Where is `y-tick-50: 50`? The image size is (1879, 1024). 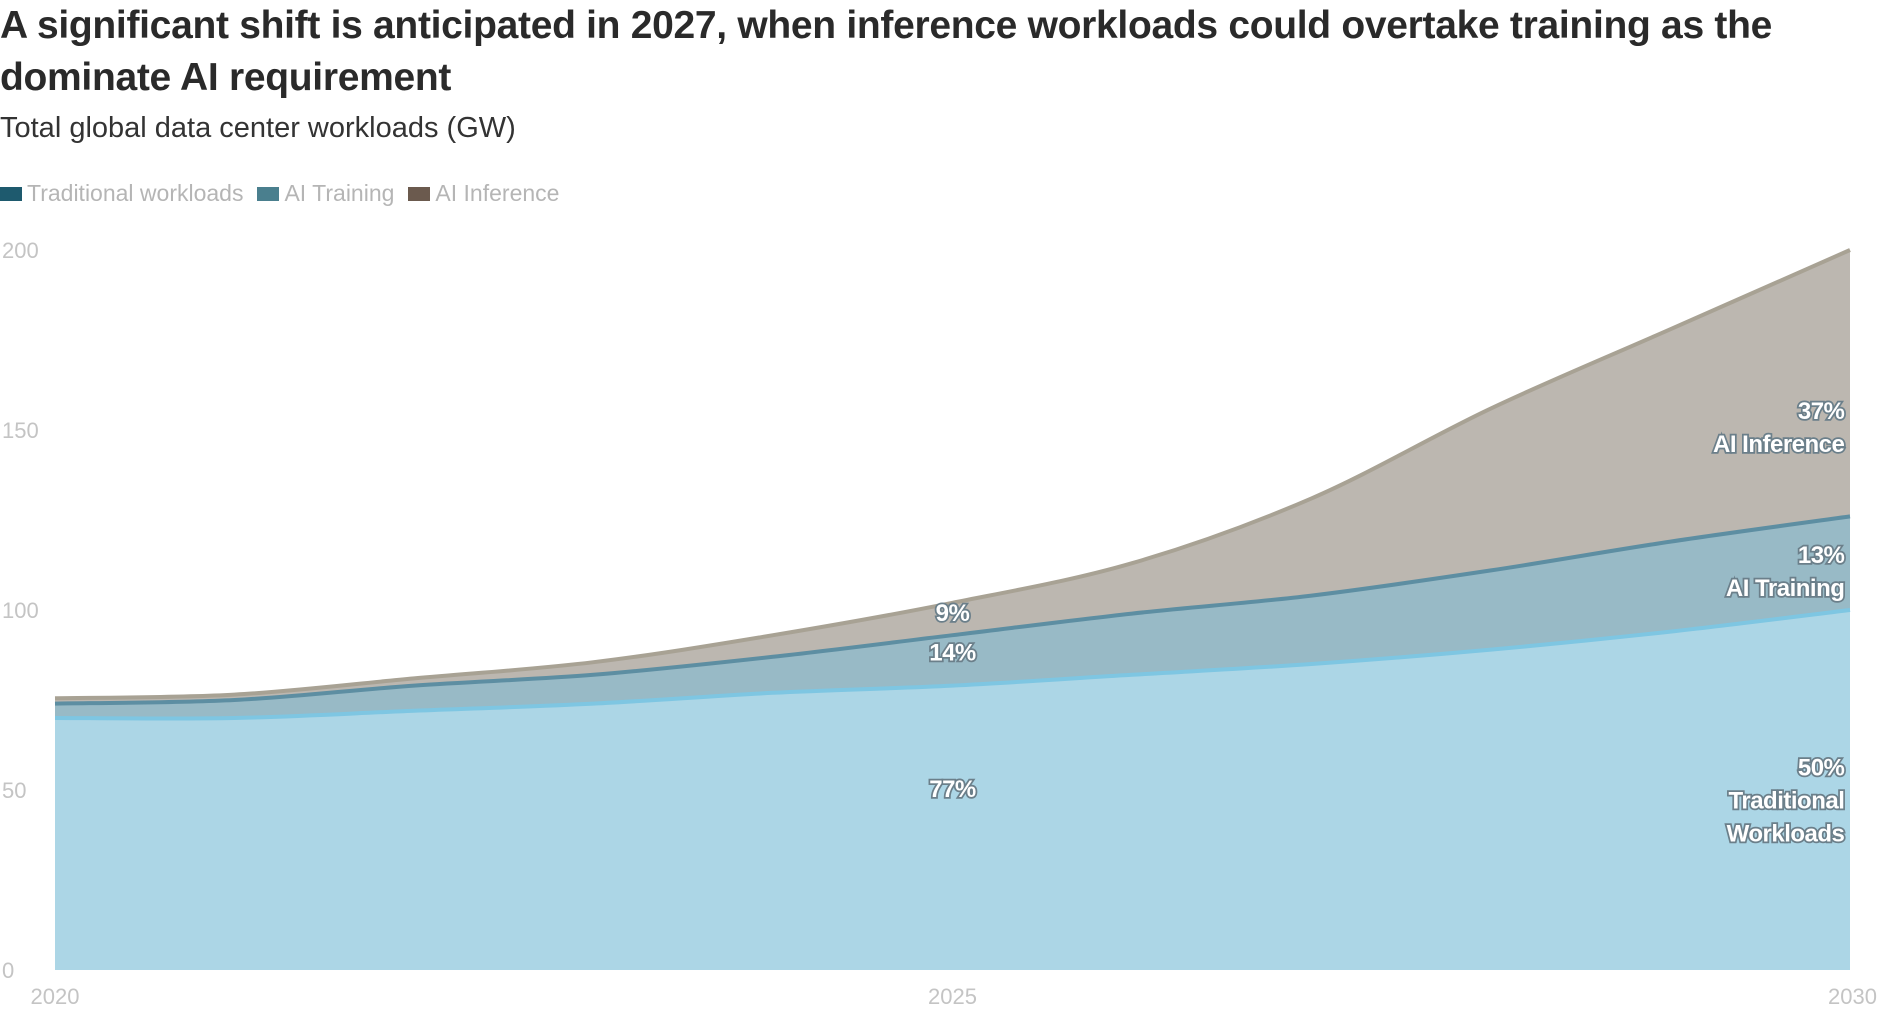
y-tick-50: 50 is located at coordinates (14, 790).